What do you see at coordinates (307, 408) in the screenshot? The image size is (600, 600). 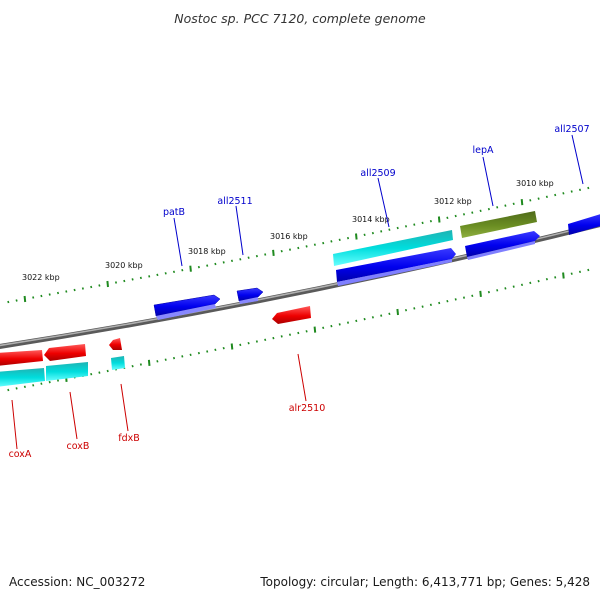 I see `gene-label-alr2510: alr2510` at bounding box center [307, 408].